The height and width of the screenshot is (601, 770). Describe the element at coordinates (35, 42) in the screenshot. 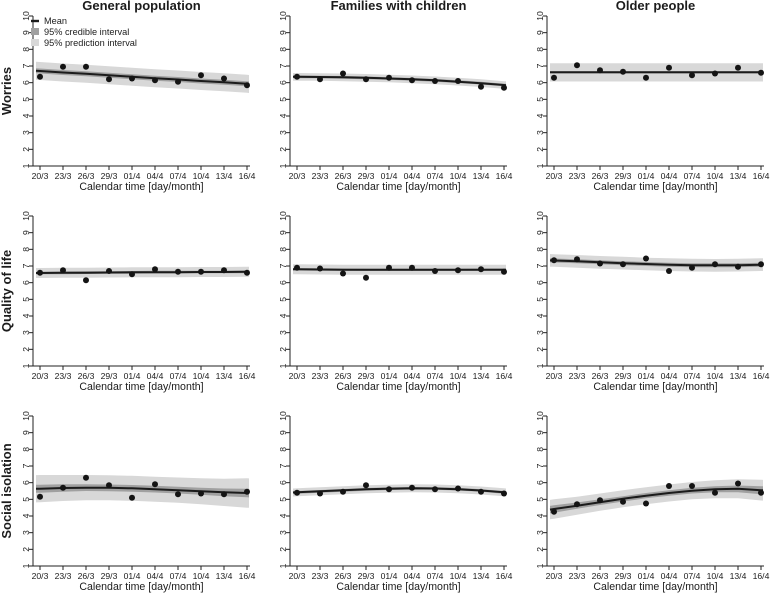

I see `legend-prediction-swatch` at that location.